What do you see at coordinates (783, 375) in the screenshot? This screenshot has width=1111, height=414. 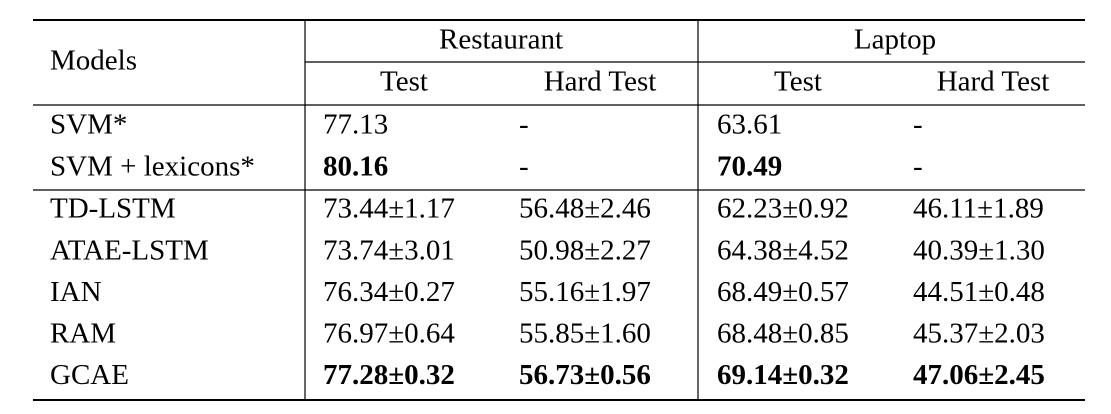 I see `cell: 69.14±0.32` at bounding box center [783, 375].